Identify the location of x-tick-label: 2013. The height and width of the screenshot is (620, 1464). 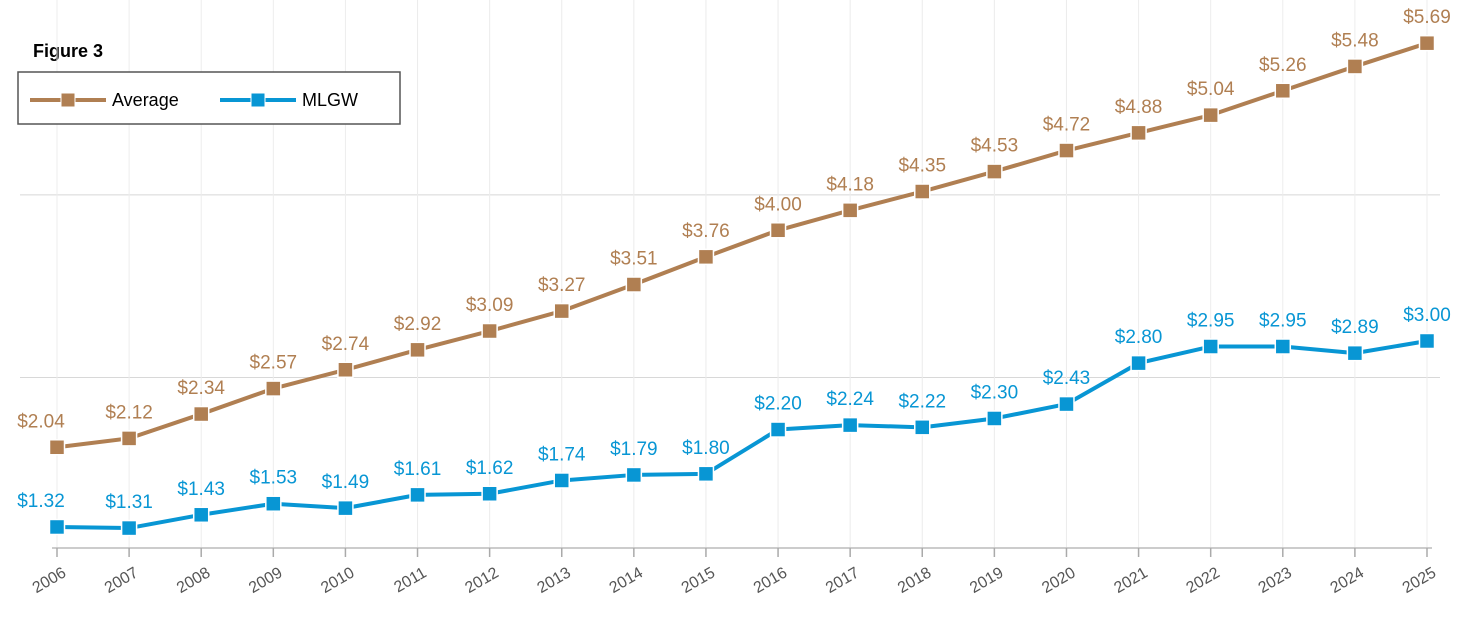
(554, 580).